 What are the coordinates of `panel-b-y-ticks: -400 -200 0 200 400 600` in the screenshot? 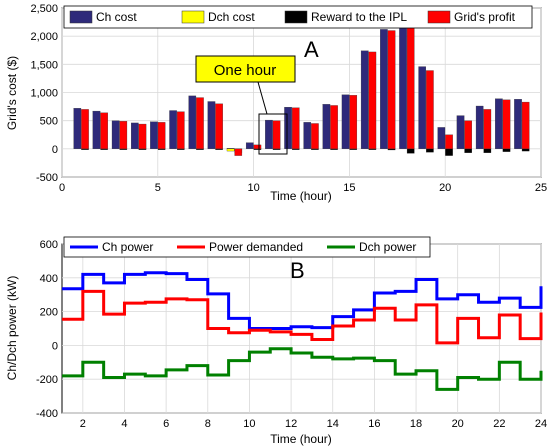 It's located at (47, 329).